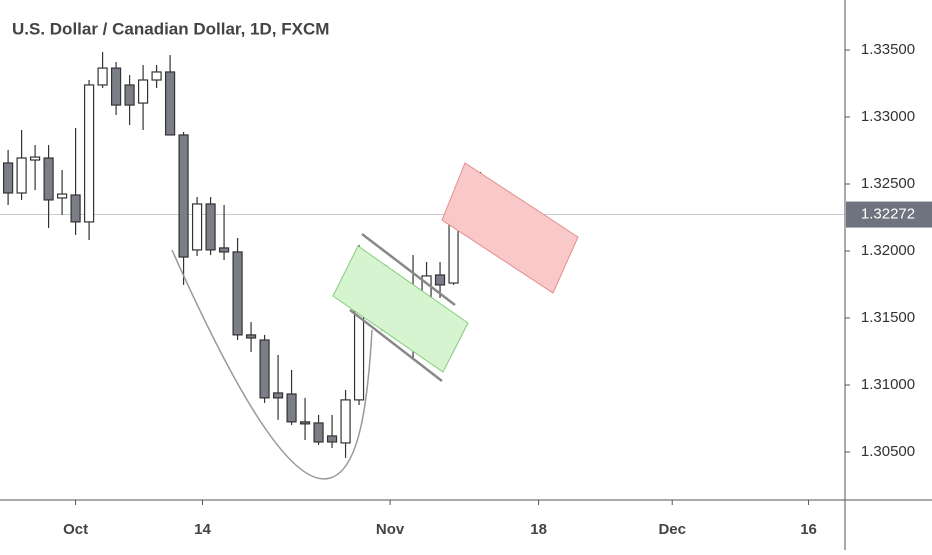 This screenshot has width=932, height=555. I want to click on y-tick-label: 1.33000, so click(888, 116).